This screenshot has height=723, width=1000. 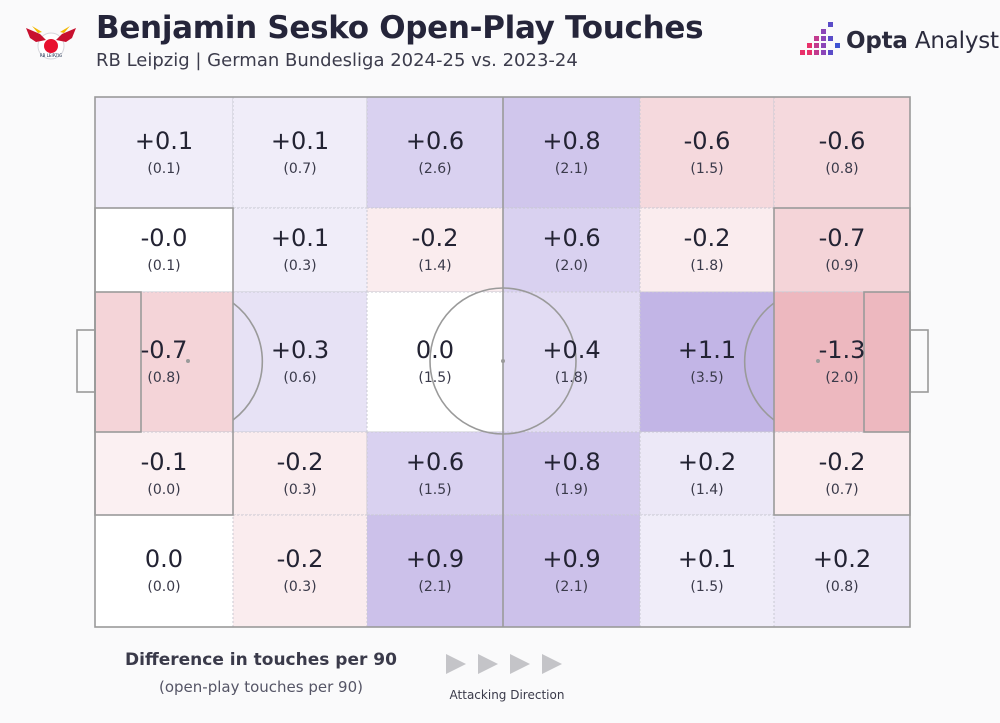 I want to click on cell-value-label: (2.1), so click(x=571, y=587).